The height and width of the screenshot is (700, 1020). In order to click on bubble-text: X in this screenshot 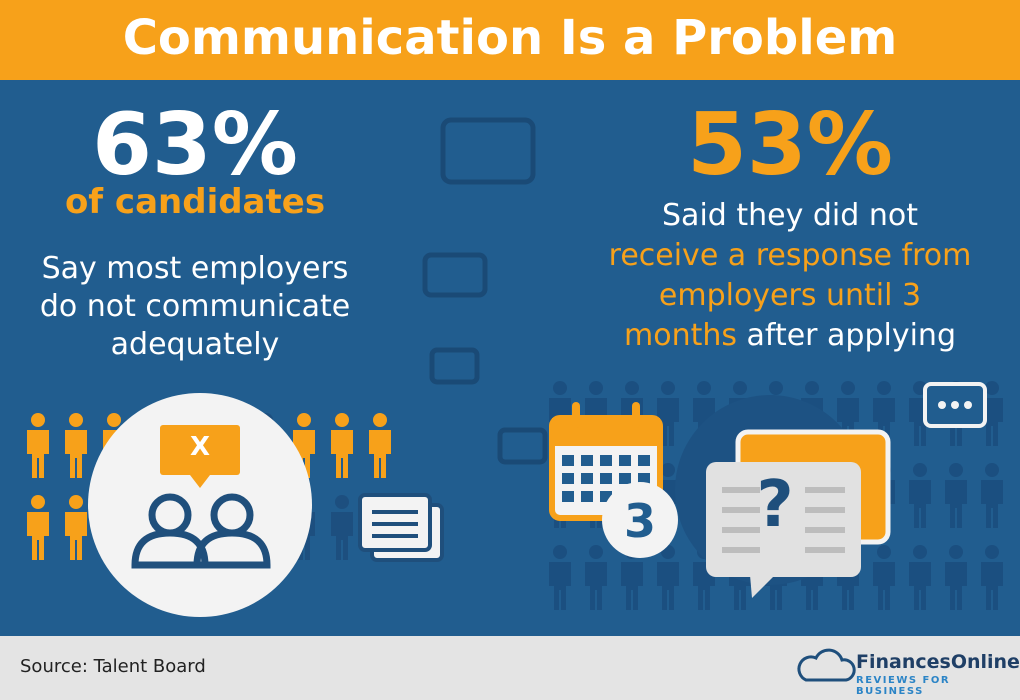, I will do `click(200, 447)`.